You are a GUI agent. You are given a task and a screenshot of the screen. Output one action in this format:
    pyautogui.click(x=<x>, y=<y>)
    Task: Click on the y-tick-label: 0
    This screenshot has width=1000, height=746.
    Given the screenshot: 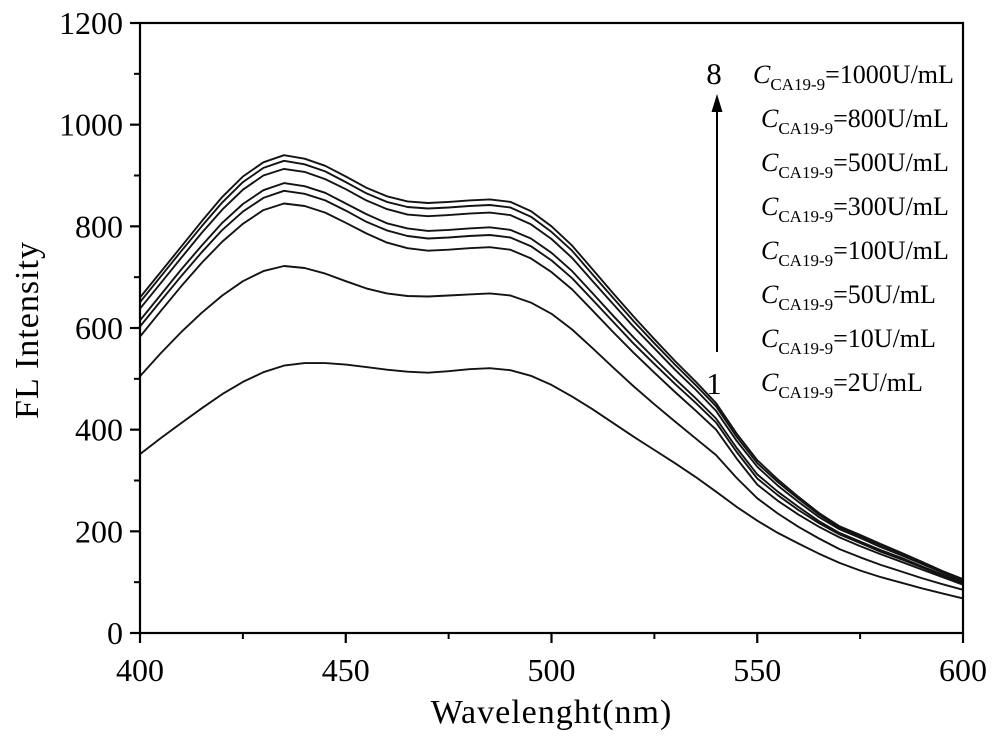 What is the action you would take?
    pyautogui.click(x=115, y=633)
    